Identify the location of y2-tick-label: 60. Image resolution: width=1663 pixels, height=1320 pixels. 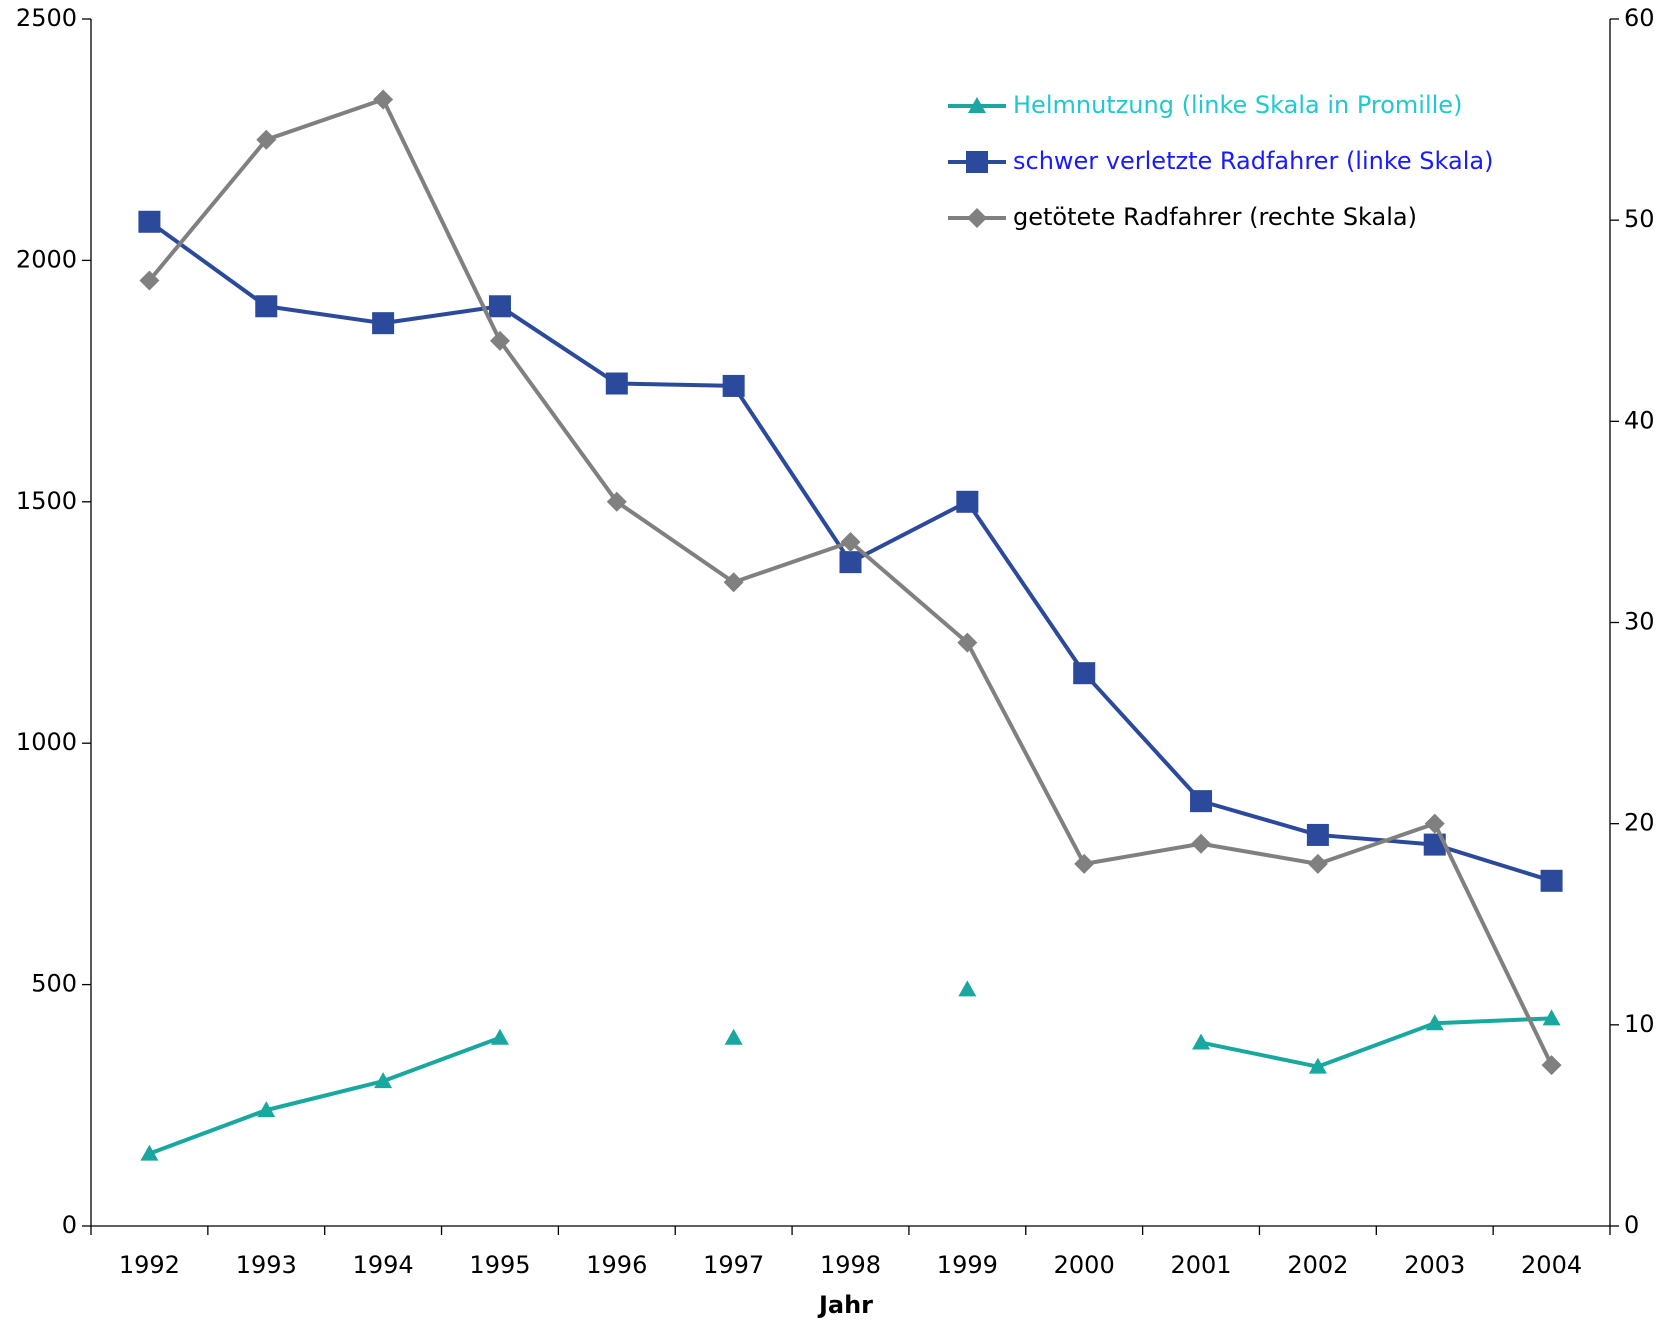
(1639, 18).